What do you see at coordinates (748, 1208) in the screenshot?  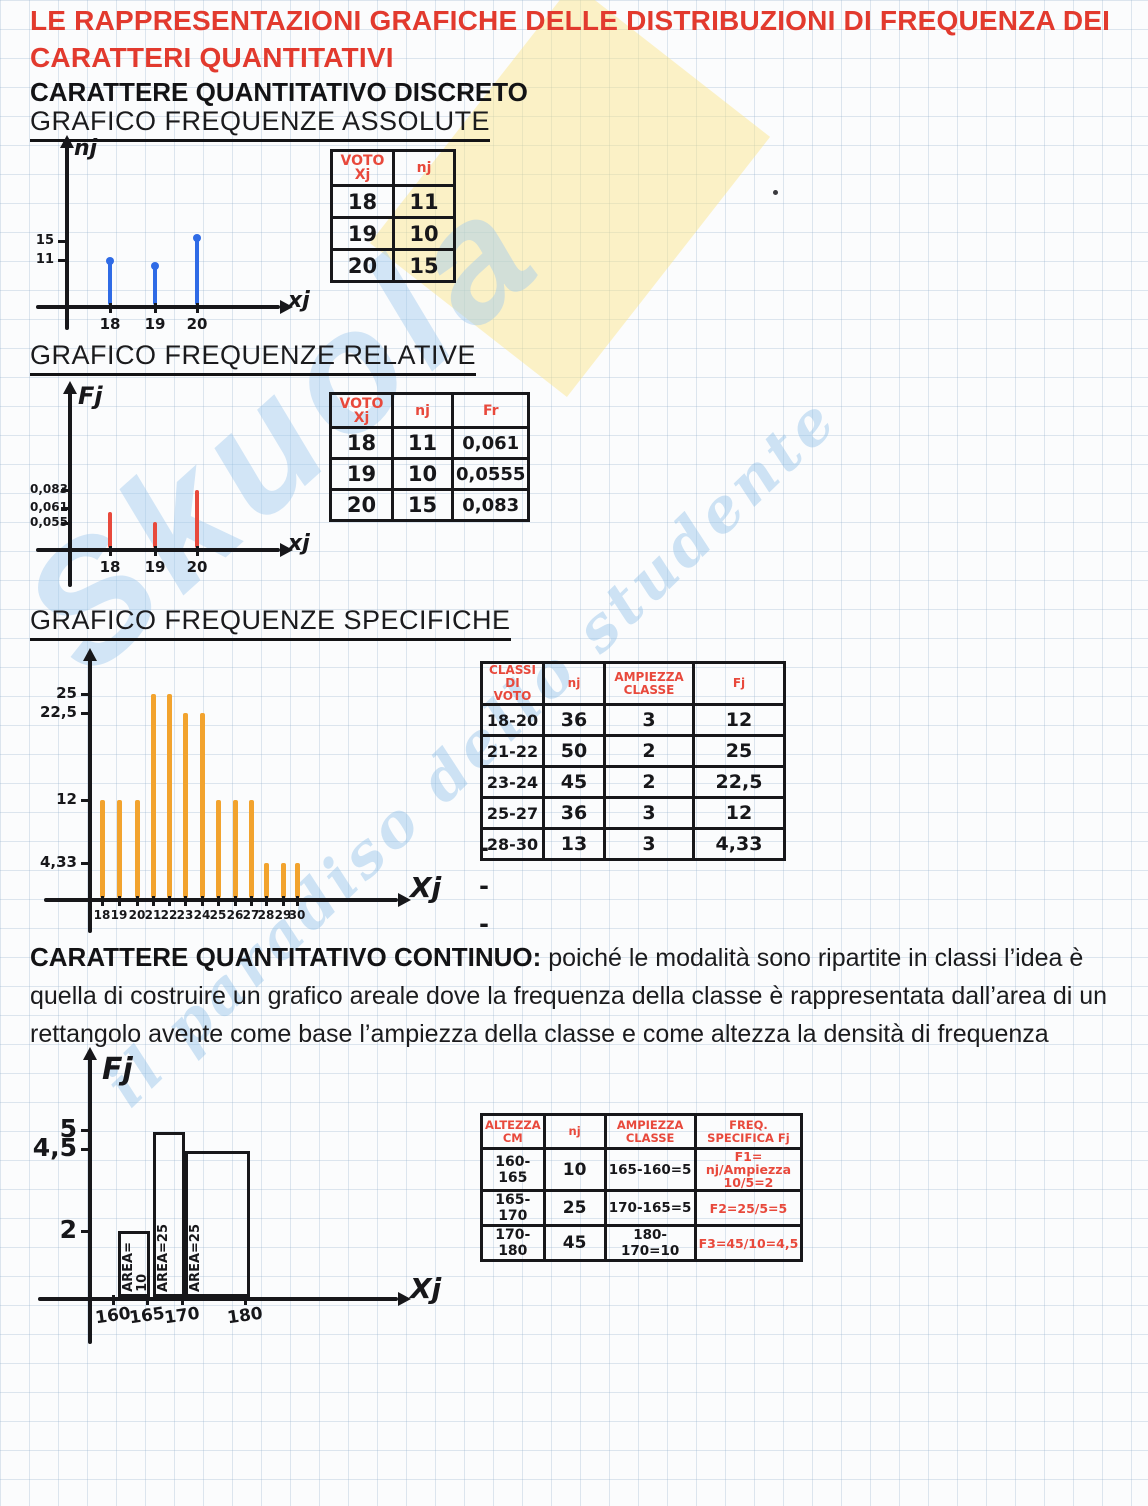 I see `table-cell: F2=25/5=5` at bounding box center [748, 1208].